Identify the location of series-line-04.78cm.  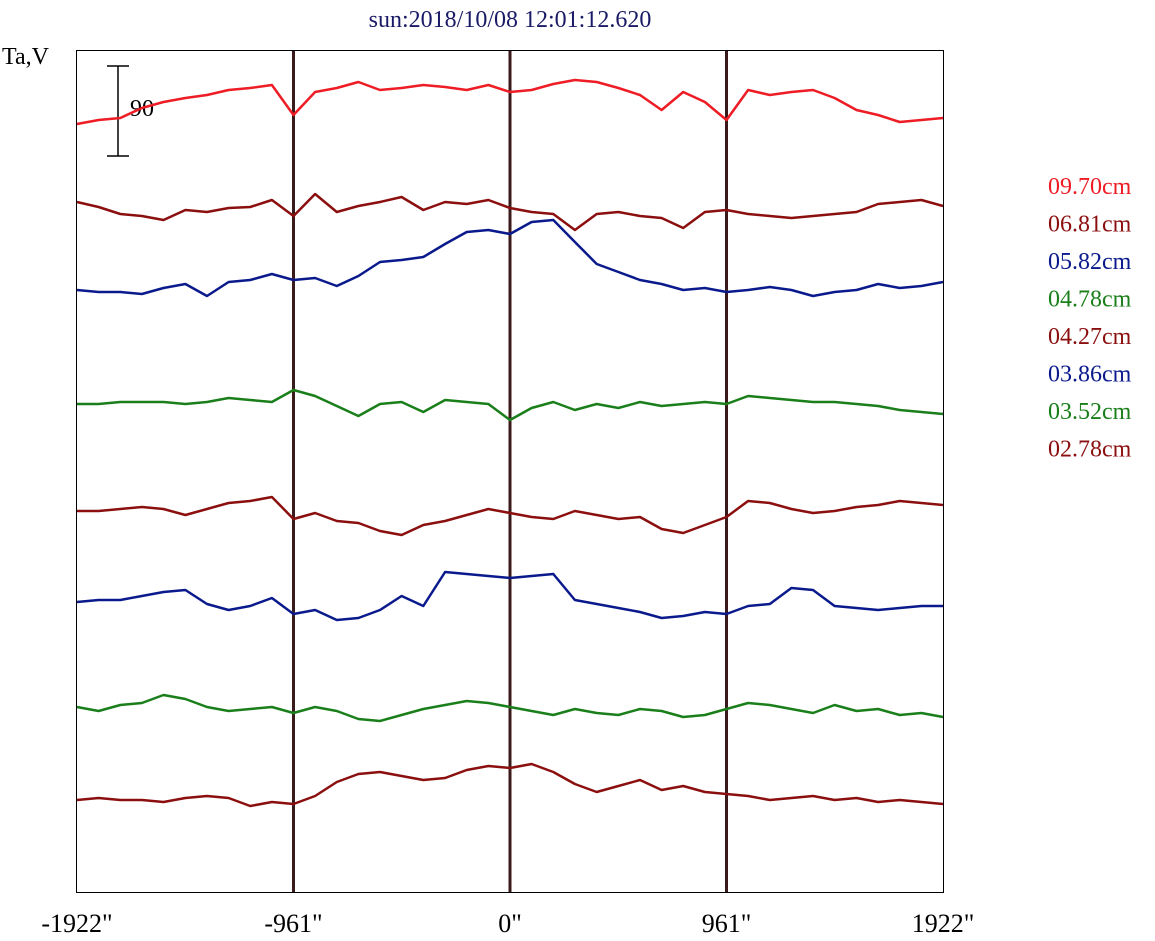
(510, 405).